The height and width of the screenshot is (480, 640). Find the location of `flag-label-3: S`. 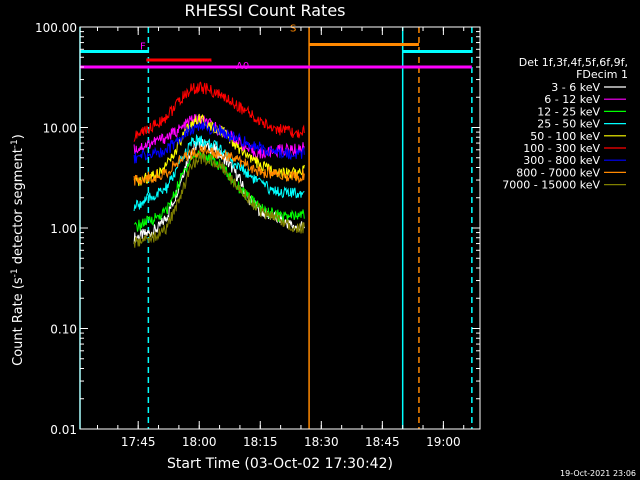

flag-label-3: S is located at coordinates (293, 29).